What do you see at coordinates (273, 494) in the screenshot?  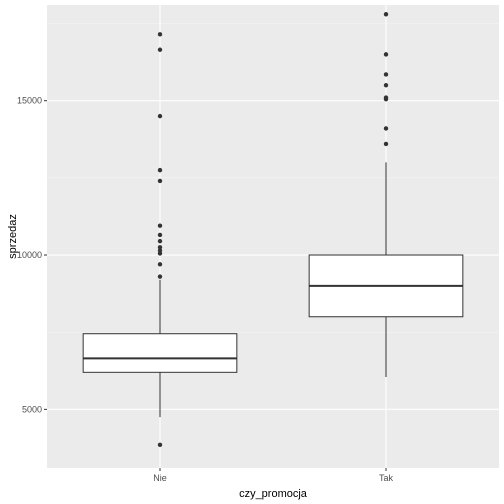 I see `x-axis-title: czy_promocja` at bounding box center [273, 494].